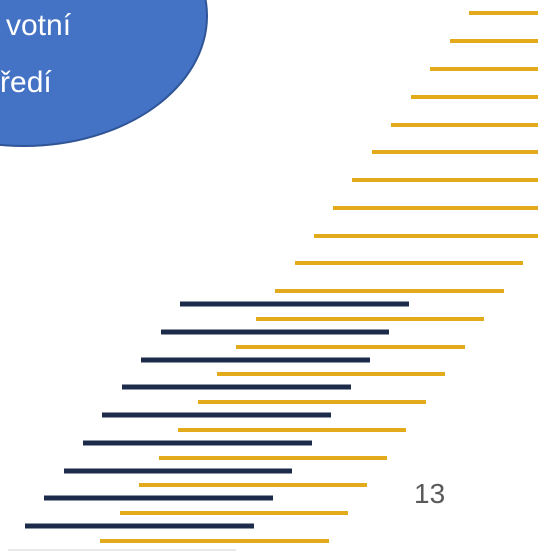 Image resolution: width=538 pixels, height=554 pixels. Describe the element at coordinates (122, 550) in the screenshot. I see `bottom-divider` at that location.